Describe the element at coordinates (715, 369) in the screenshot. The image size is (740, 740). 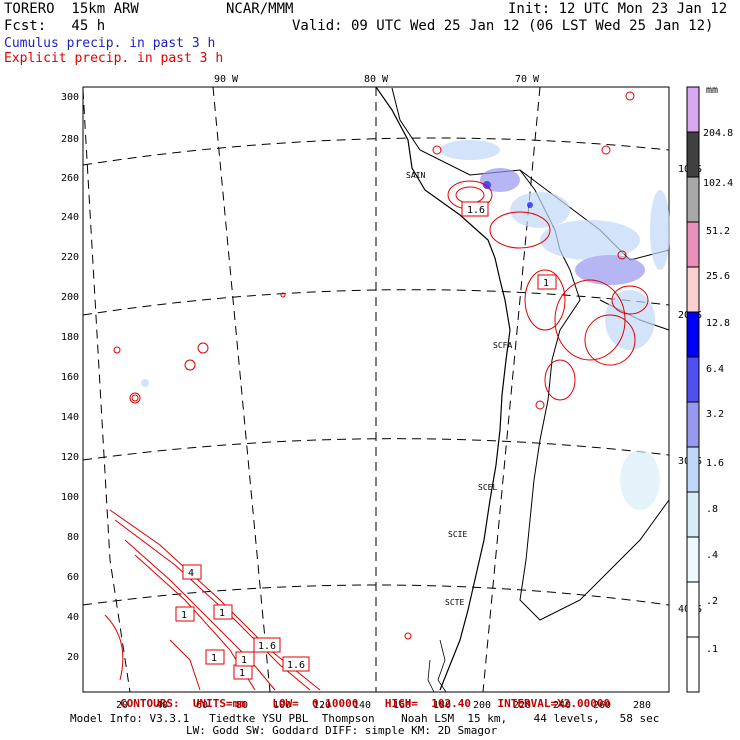
I see `cb-label-6-4: 6.4` at that location.